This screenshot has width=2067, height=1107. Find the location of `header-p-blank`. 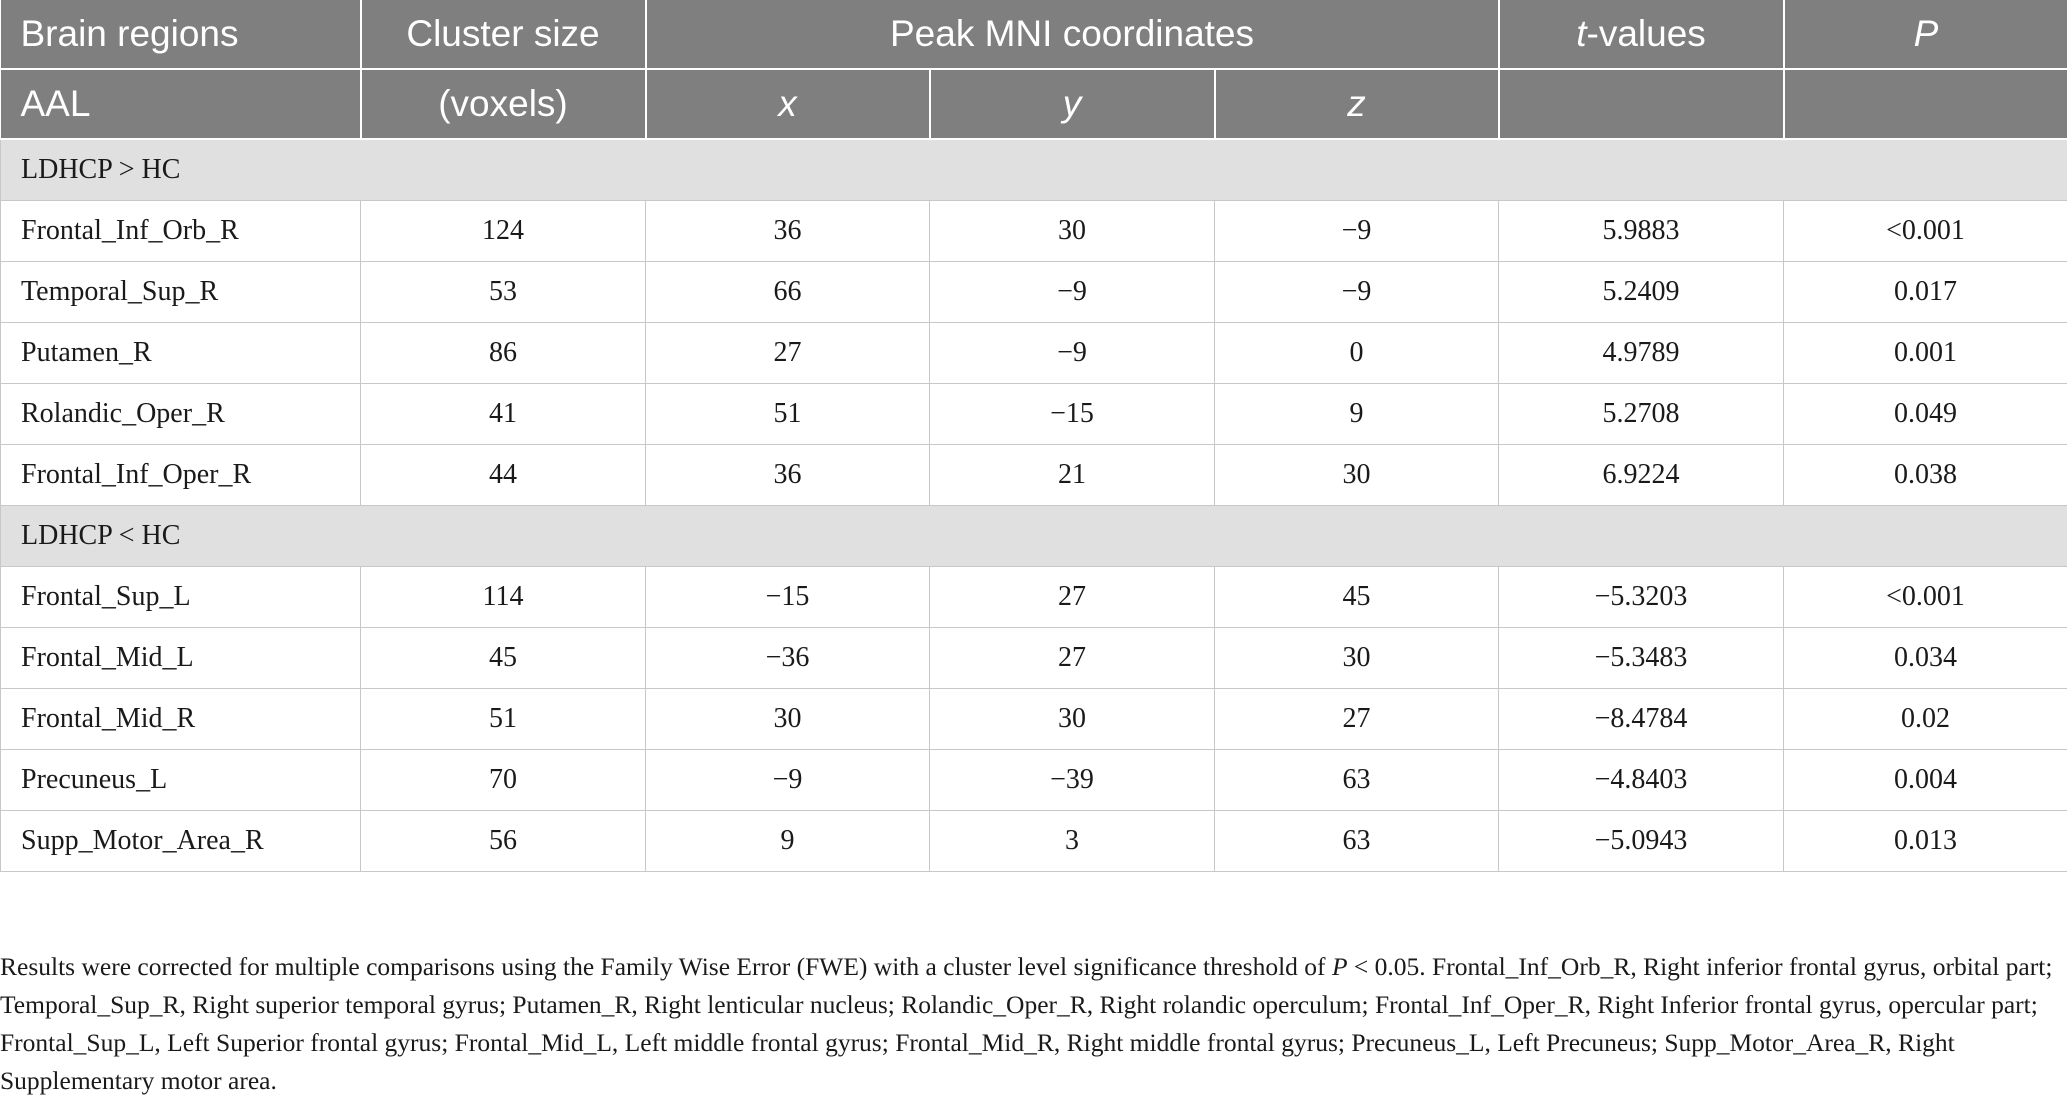

header-p-blank is located at coordinates (1925, 104).